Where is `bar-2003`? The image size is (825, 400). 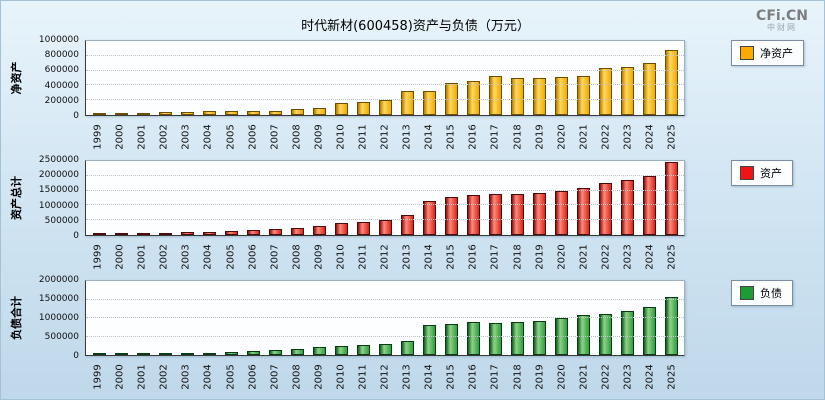
bar-2003 is located at coordinates (187, 233).